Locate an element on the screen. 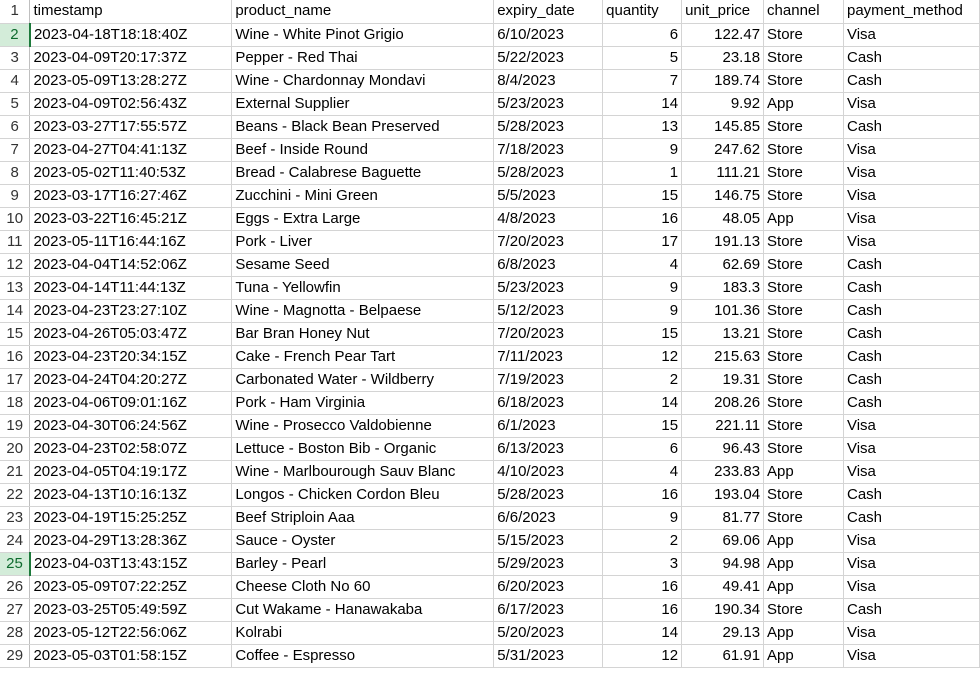 The height and width of the screenshot is (695, 980). row-header: 5 is located at coordinates (15, 104).